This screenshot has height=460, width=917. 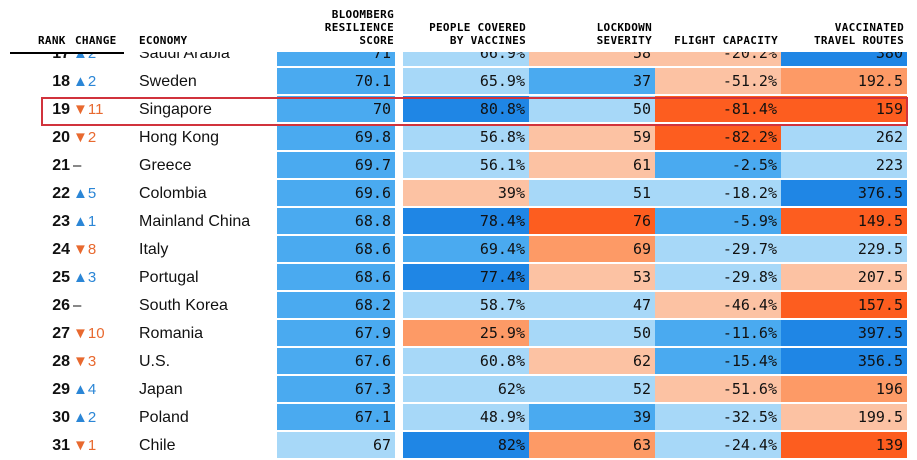 I want to click on change-value: 2, so click(x=92, y=81).